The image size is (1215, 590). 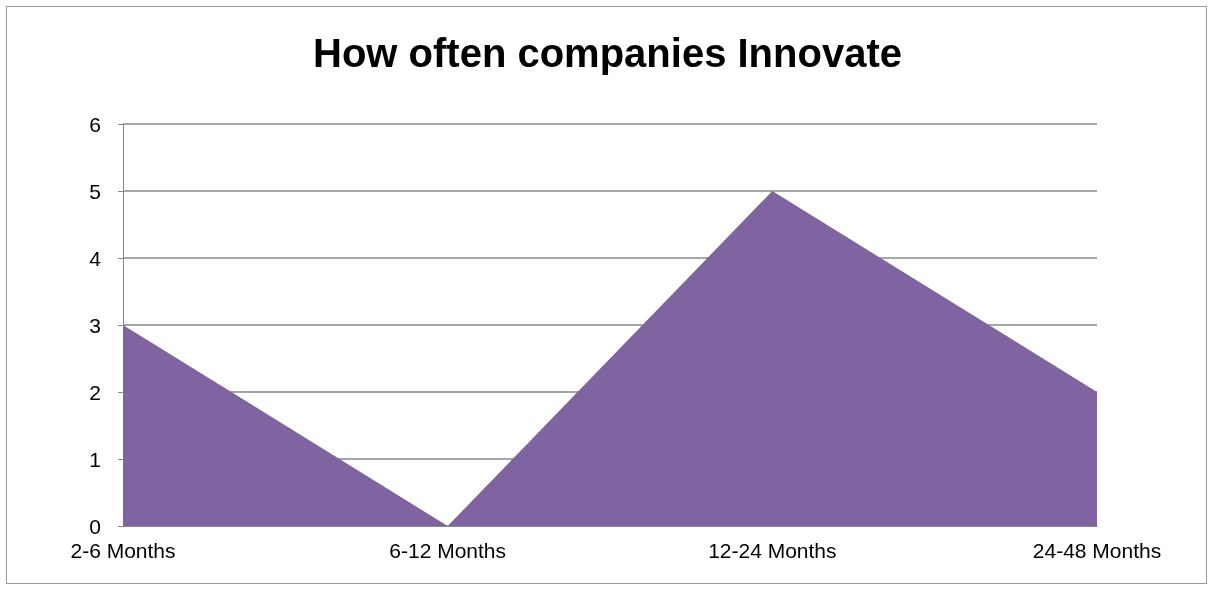 What do you see at coordinates (95, 325) in the screenshot?
I see `y-tick-label: 3` at bounding box center [95, 325].